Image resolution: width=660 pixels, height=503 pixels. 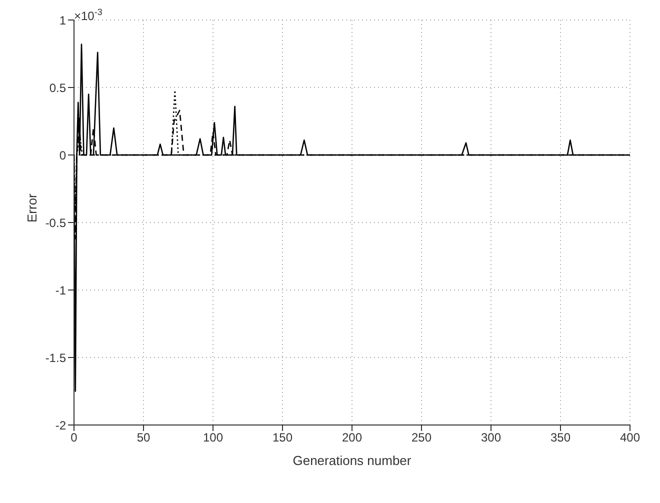 I want to click on y-tick-label: -1.5, so click(x=55, y=357).